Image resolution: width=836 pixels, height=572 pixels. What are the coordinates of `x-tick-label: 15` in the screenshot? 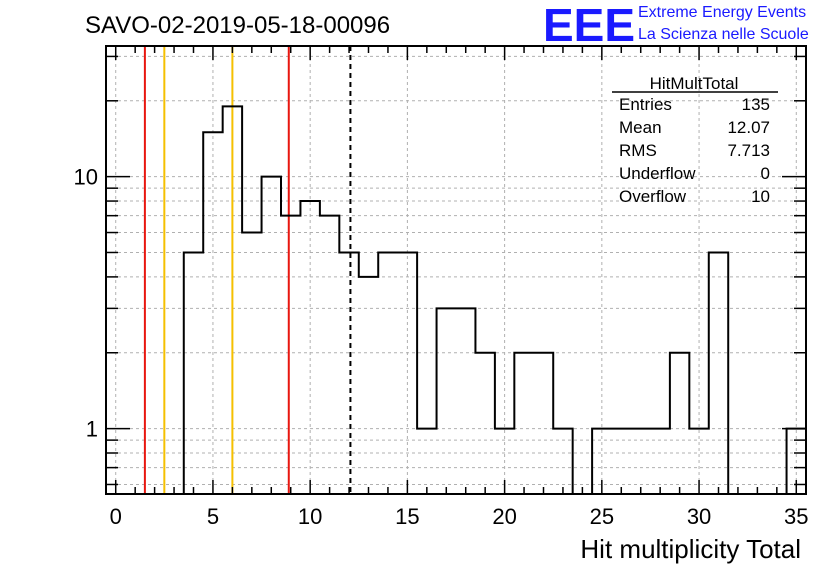 It's located at (407, 516).